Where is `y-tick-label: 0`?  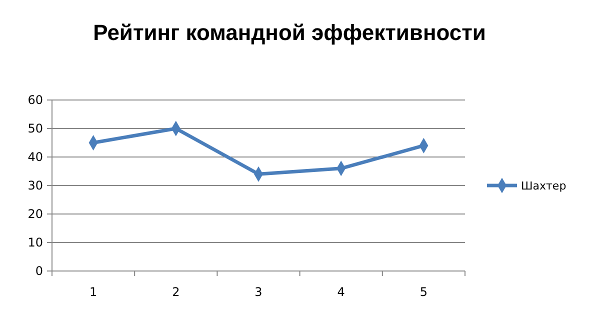
y-tick-label: 0 is located at coordinates (39, 271).